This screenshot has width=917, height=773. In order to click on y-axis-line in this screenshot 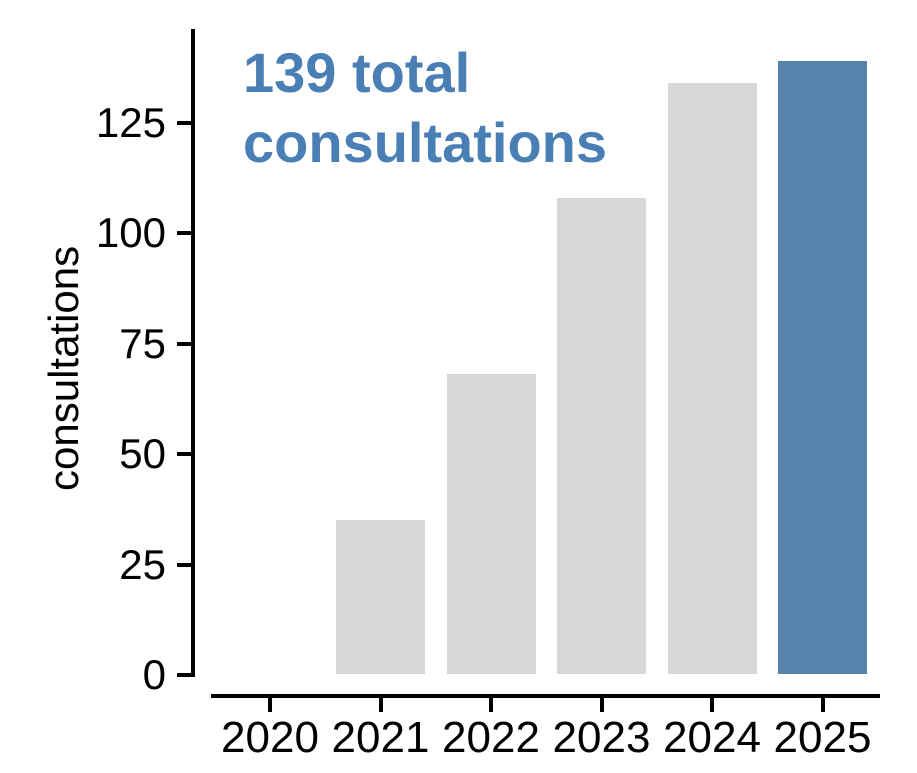, I will do `click(193, 353)`.